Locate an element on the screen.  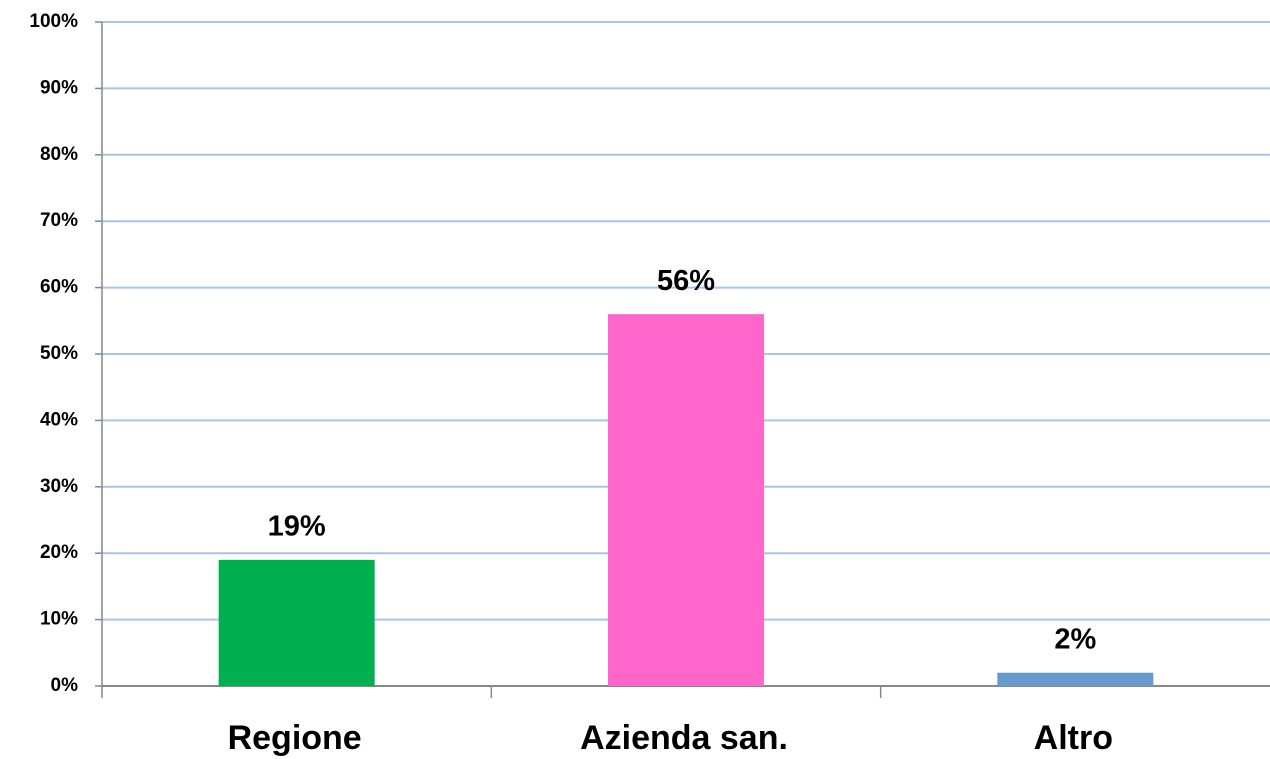
y-tick-label: 100% is located at coordinates (53, 21).